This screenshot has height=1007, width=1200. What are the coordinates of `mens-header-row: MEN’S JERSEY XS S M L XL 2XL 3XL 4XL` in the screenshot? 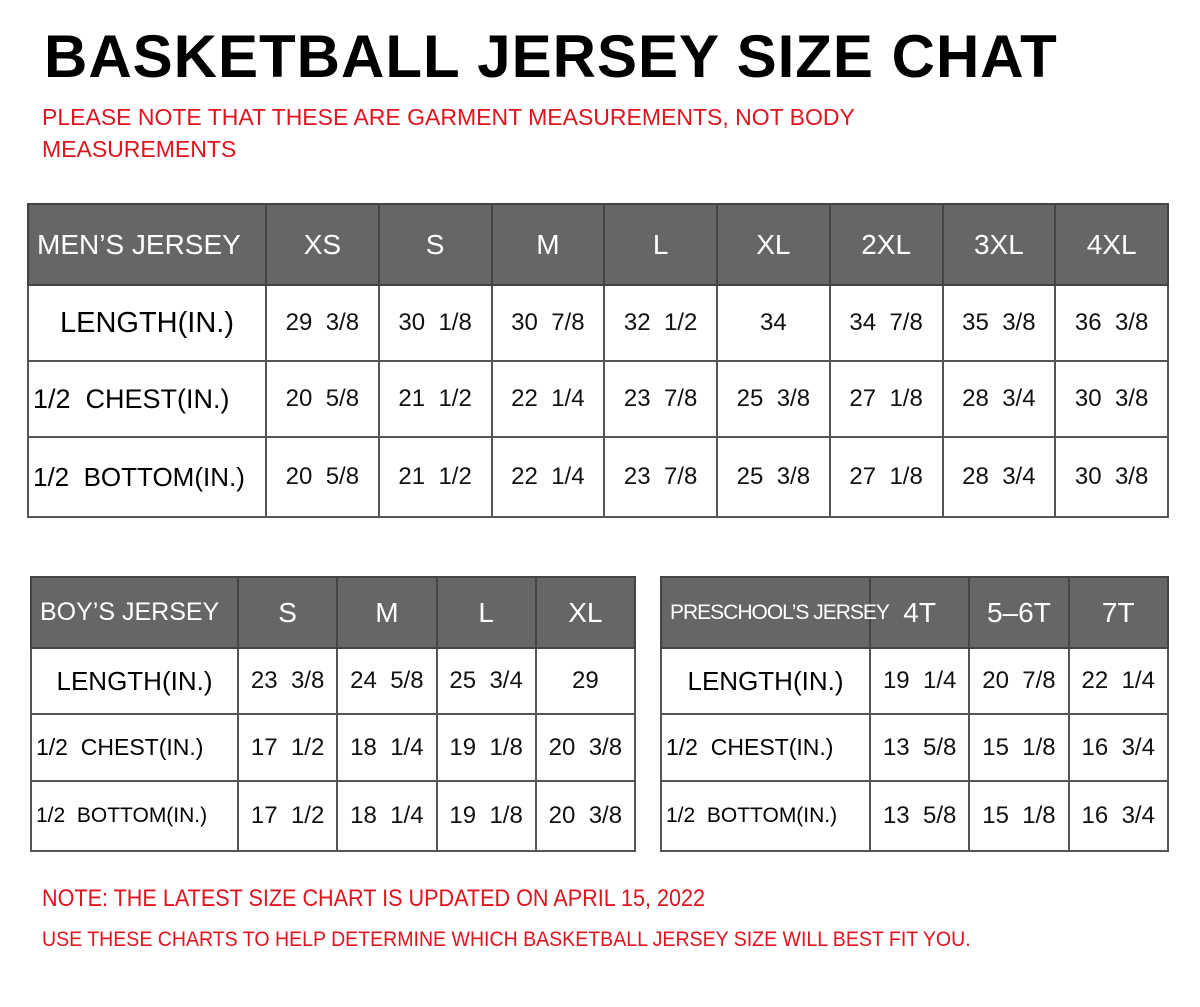 It's located at (598, 244).